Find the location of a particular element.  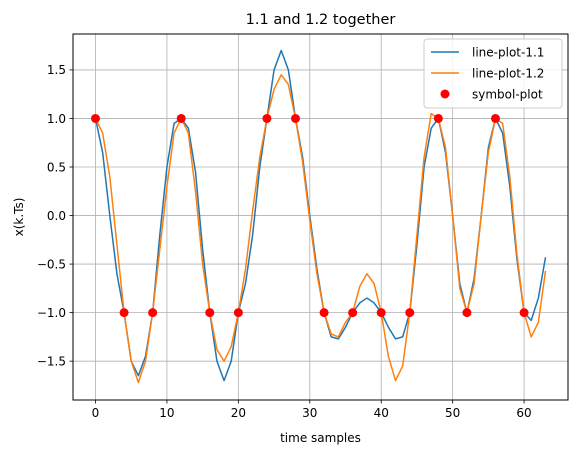

legend-label-line-plot-1-2: line-plot-1.2 is located at coordinates (508, 73).